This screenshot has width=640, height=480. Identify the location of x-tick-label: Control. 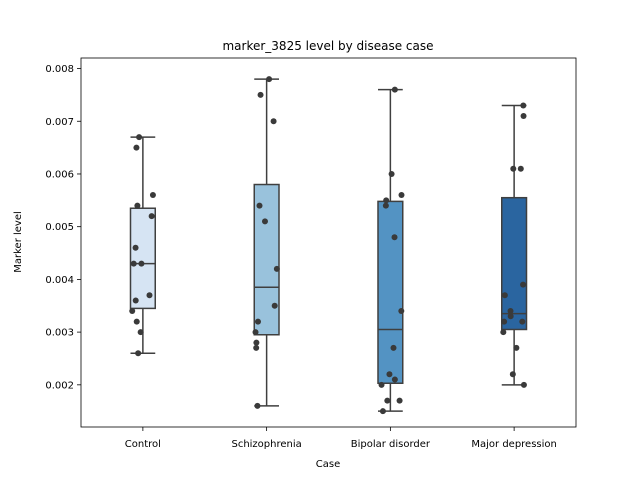
(143, 444).